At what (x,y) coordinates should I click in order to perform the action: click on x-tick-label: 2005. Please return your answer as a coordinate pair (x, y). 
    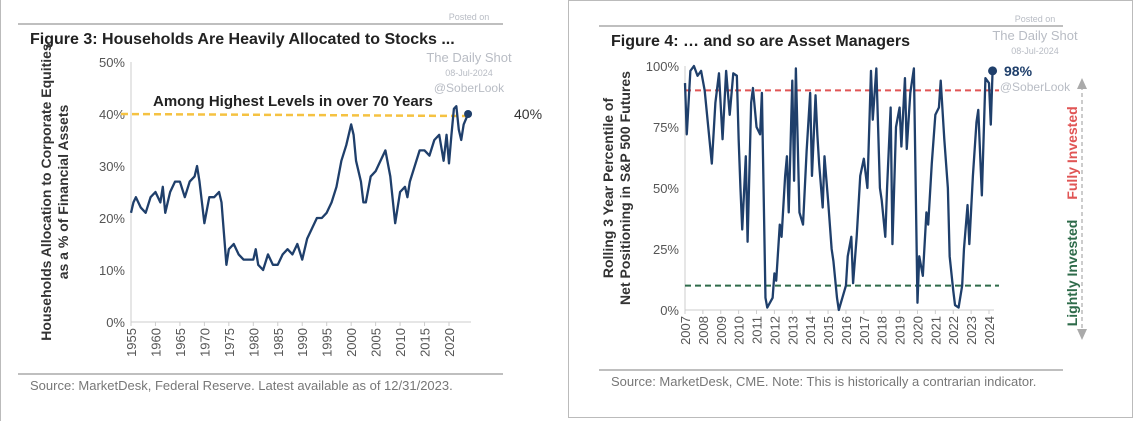
    Looking at the image, I should click on (376, 342).